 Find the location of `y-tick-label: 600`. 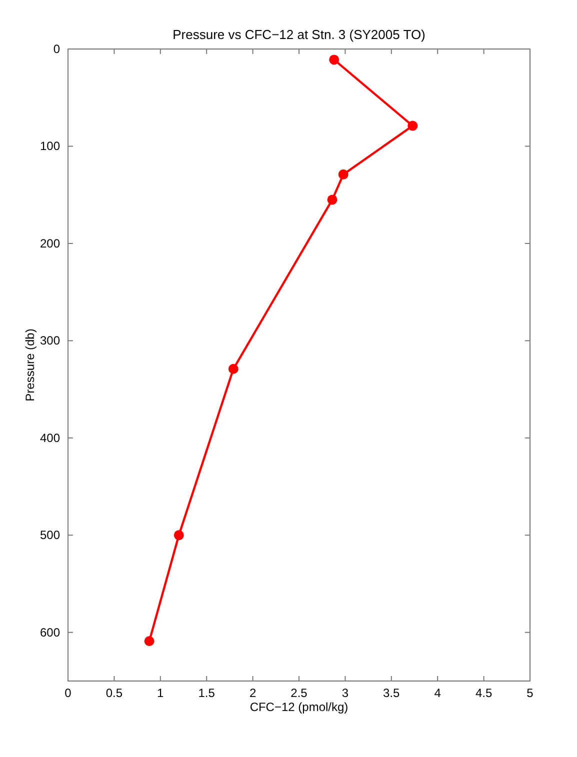

y-tick-label: 600 is located at coordinates (50, 632).